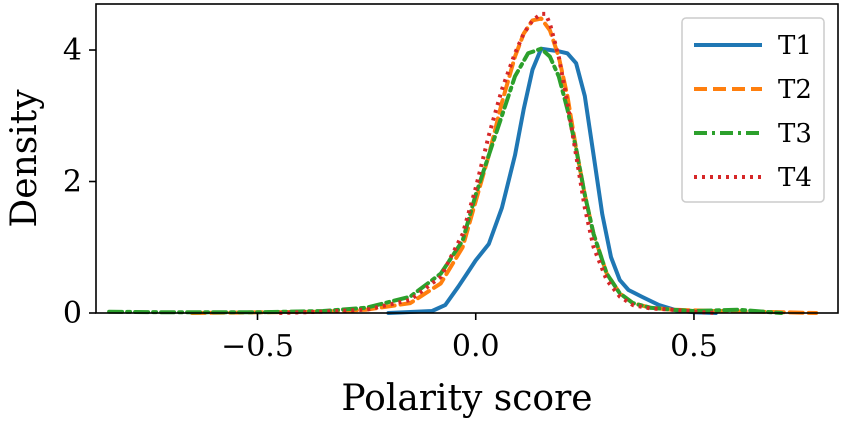 This screenshot has width=850, height=424. What do you see at coordinates (476, 346) in the screenshot?
I see `x-tick-label: 0.0` at bounding box center [476, 346].